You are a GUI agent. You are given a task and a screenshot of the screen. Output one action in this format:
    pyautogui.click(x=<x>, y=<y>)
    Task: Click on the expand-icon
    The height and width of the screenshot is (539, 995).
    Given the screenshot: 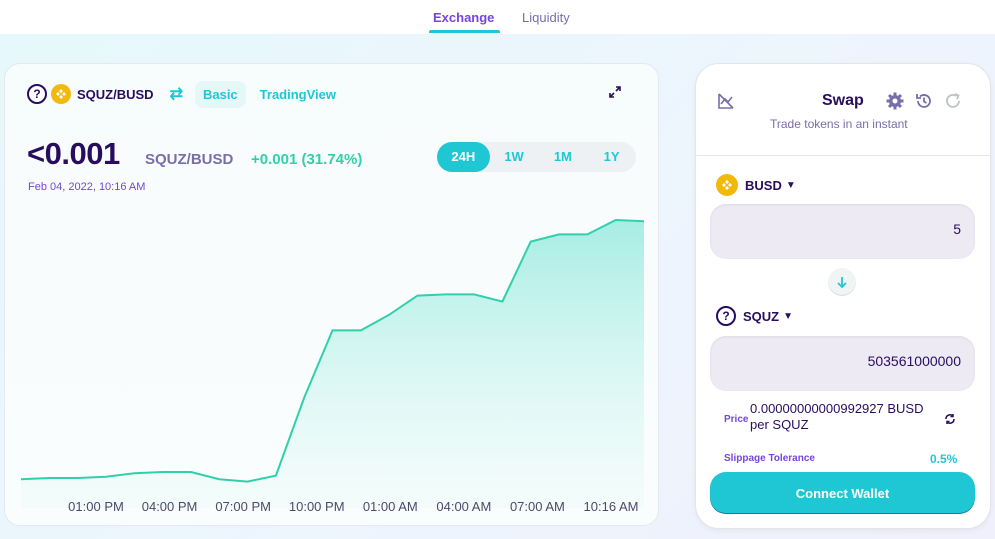 What is the action you would take?
    pyautogui.click(x=615, y=92)
    